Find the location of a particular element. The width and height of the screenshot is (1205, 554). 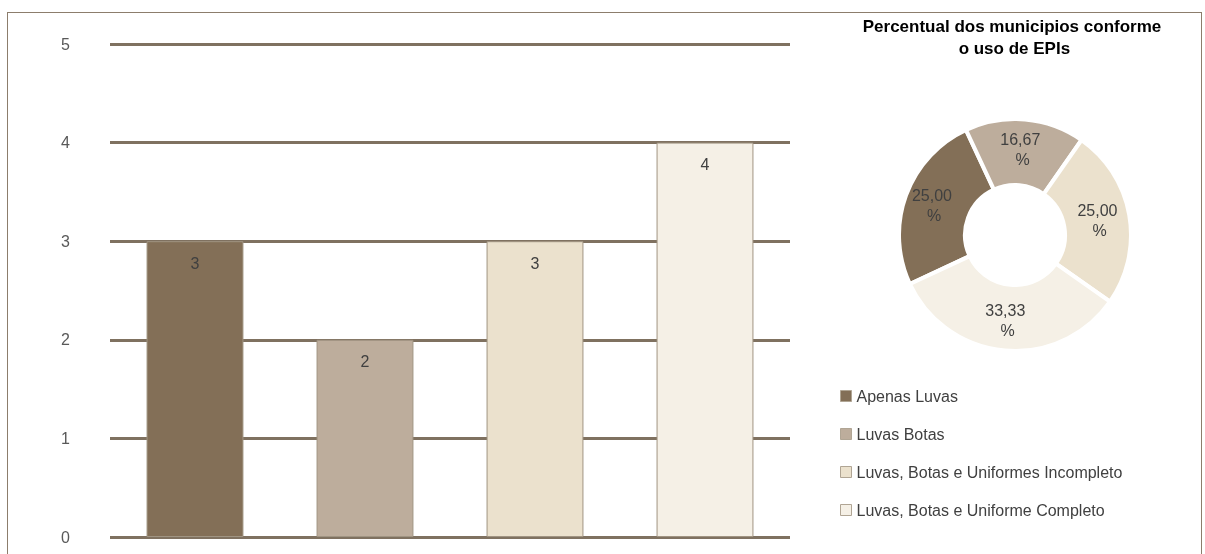

legend-label: Luvas Botas is located at coordinates (900, 434).